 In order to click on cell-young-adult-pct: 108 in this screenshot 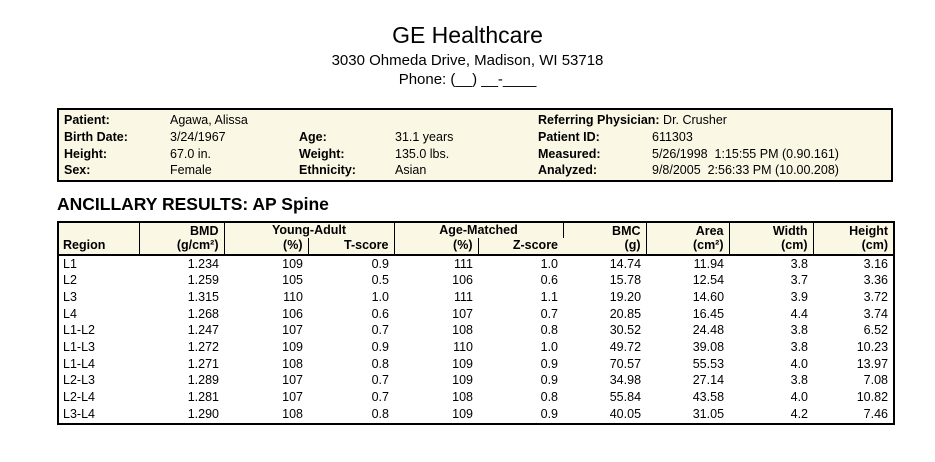, I will do `click(266, 364)`.